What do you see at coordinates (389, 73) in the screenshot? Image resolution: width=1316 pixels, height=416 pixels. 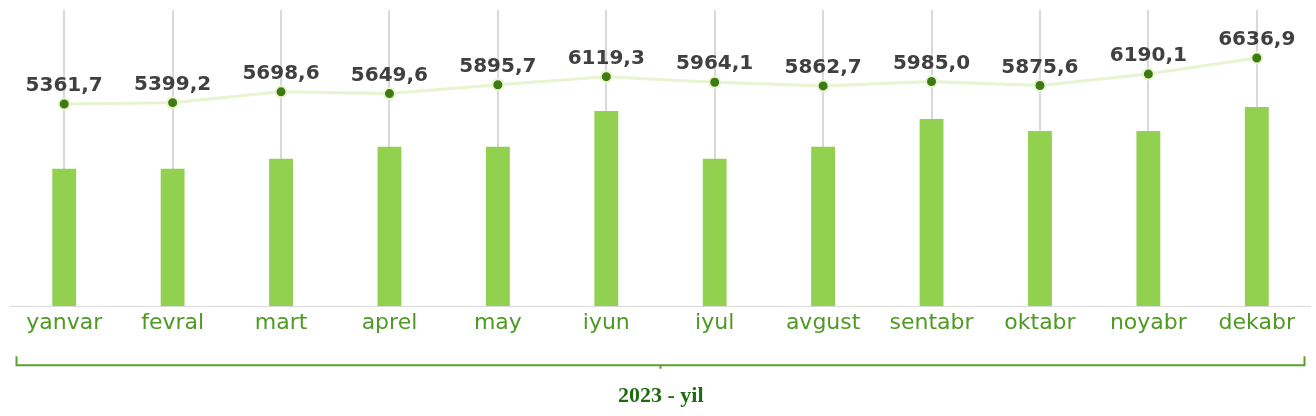 I see `data-label: 5649,6` at bounding box center [389, 73].